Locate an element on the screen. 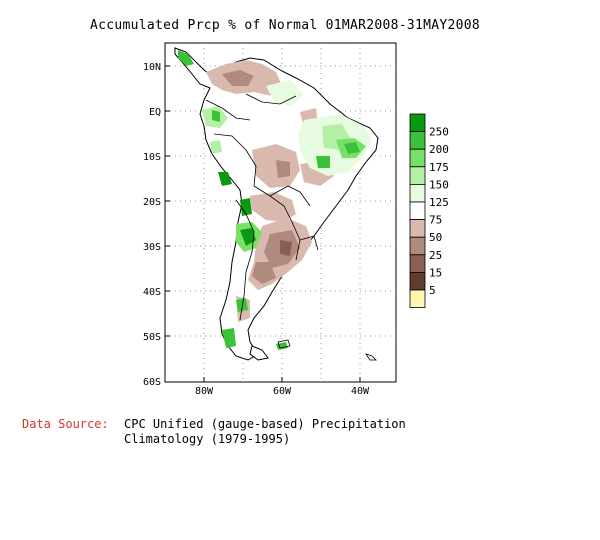 The width and height of the screenshot is (600, 540). lat-label-30s: 30S is located at coordinates (152, 247).